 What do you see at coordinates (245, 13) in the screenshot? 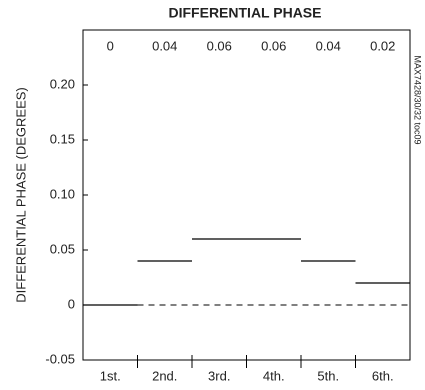
I see `chart-title: DIFFERENTIAL PHASE` at bounding box center [245, 13].